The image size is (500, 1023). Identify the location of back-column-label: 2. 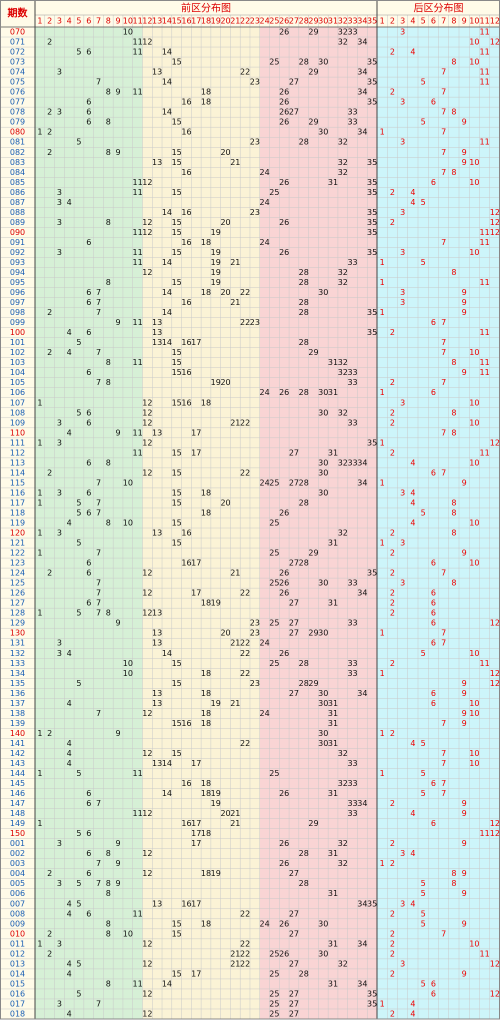
(392, 21).